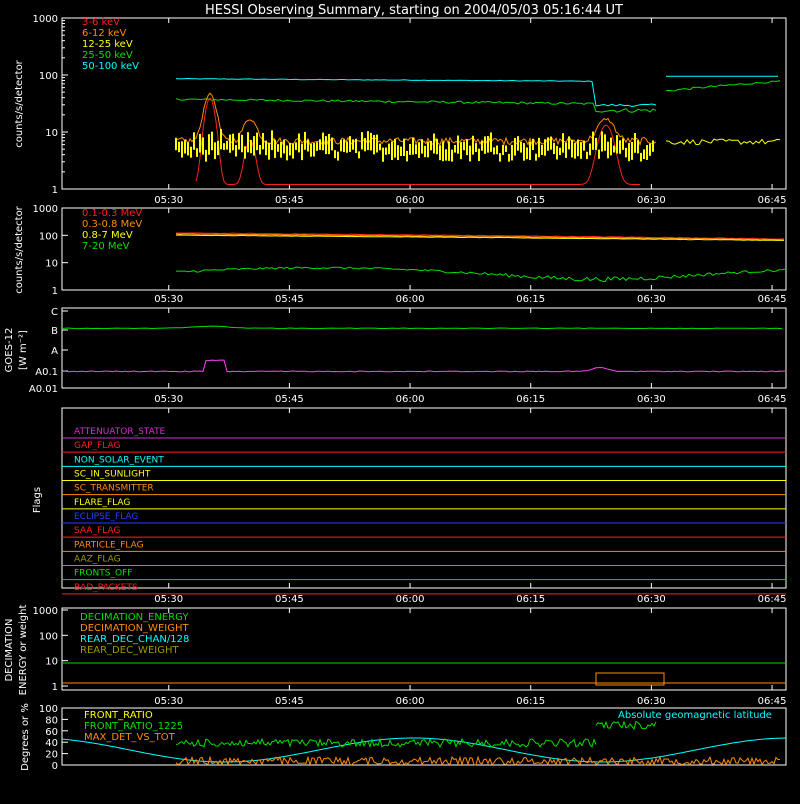  I want to click on countrate-ytick-label: 1000, so click(45, 19).